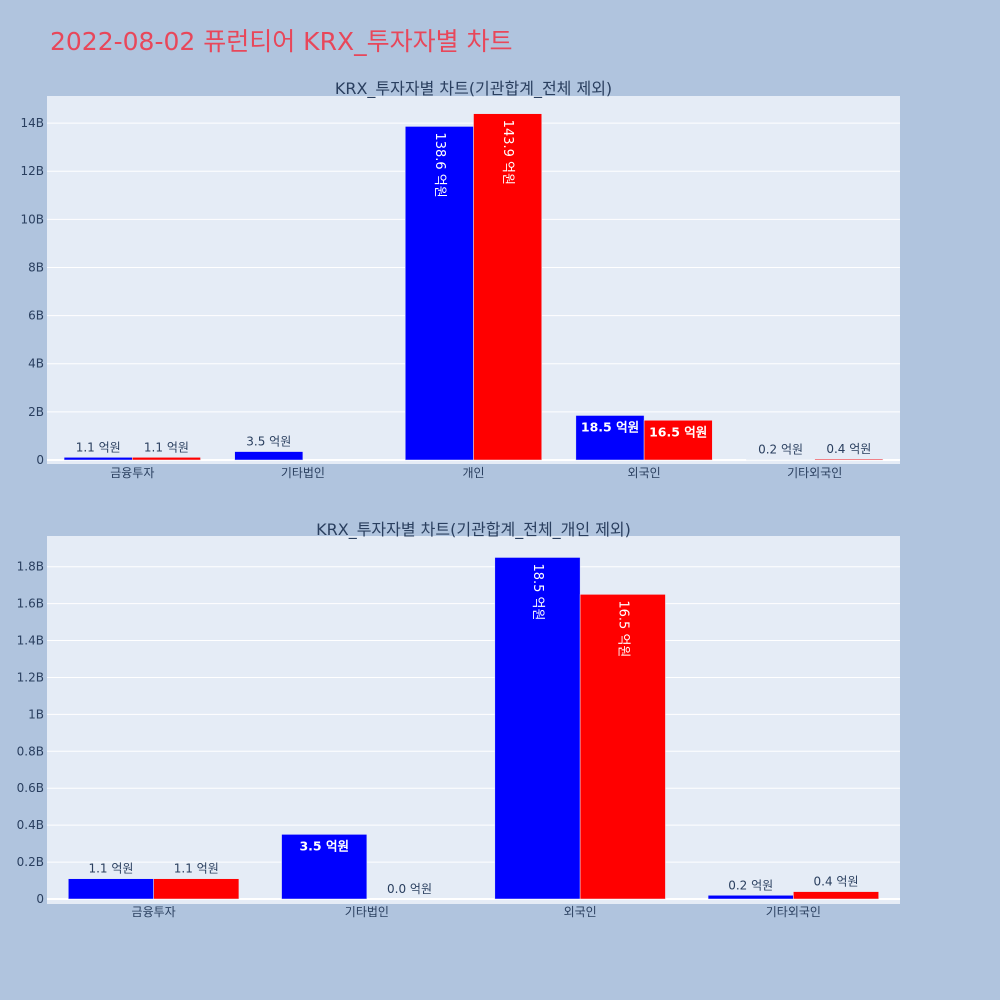 This screenshot has width=1000, height=1000. I want to click on y-tick-label: 12B, so click(32, 171).